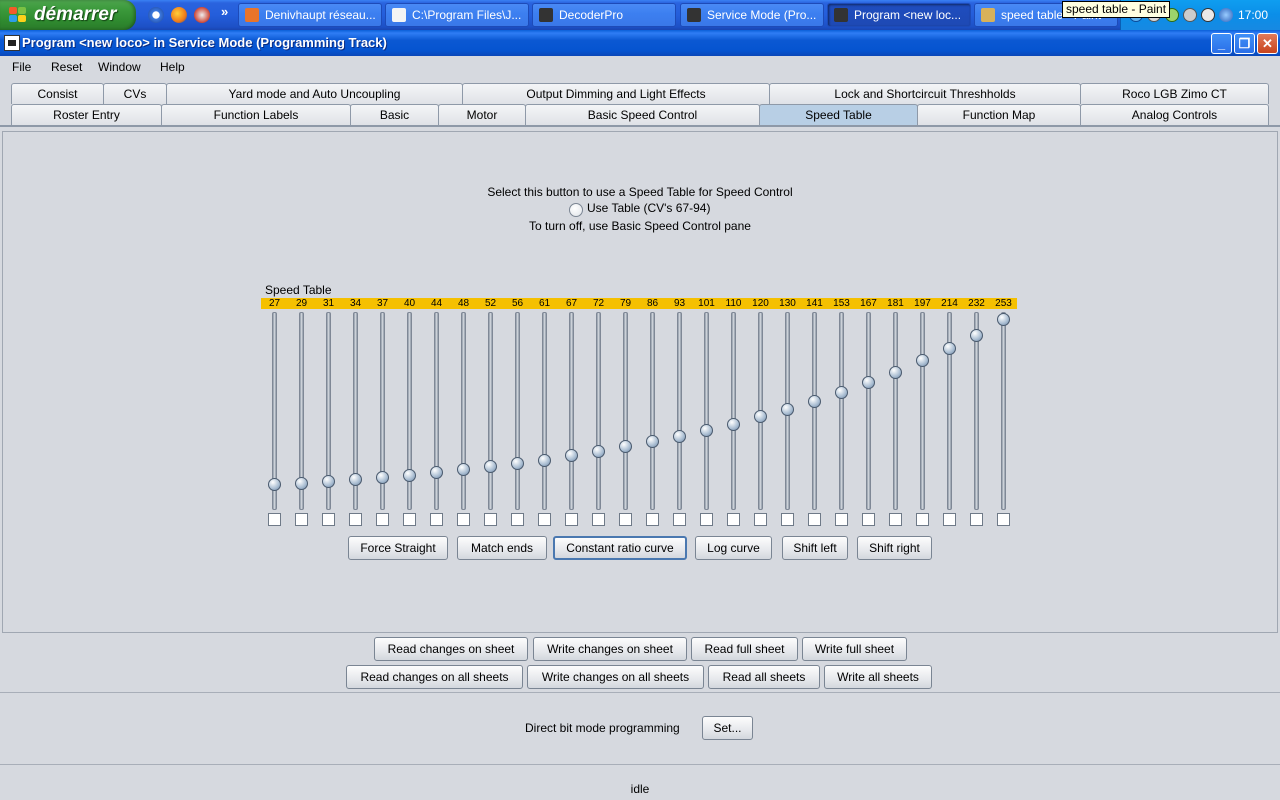 This screenshot has width=1280, height=800. What do you see at coordinates (482, 114) in the screenshot?
I see `tab-motor: Motor` at bounding box center [482, 114].